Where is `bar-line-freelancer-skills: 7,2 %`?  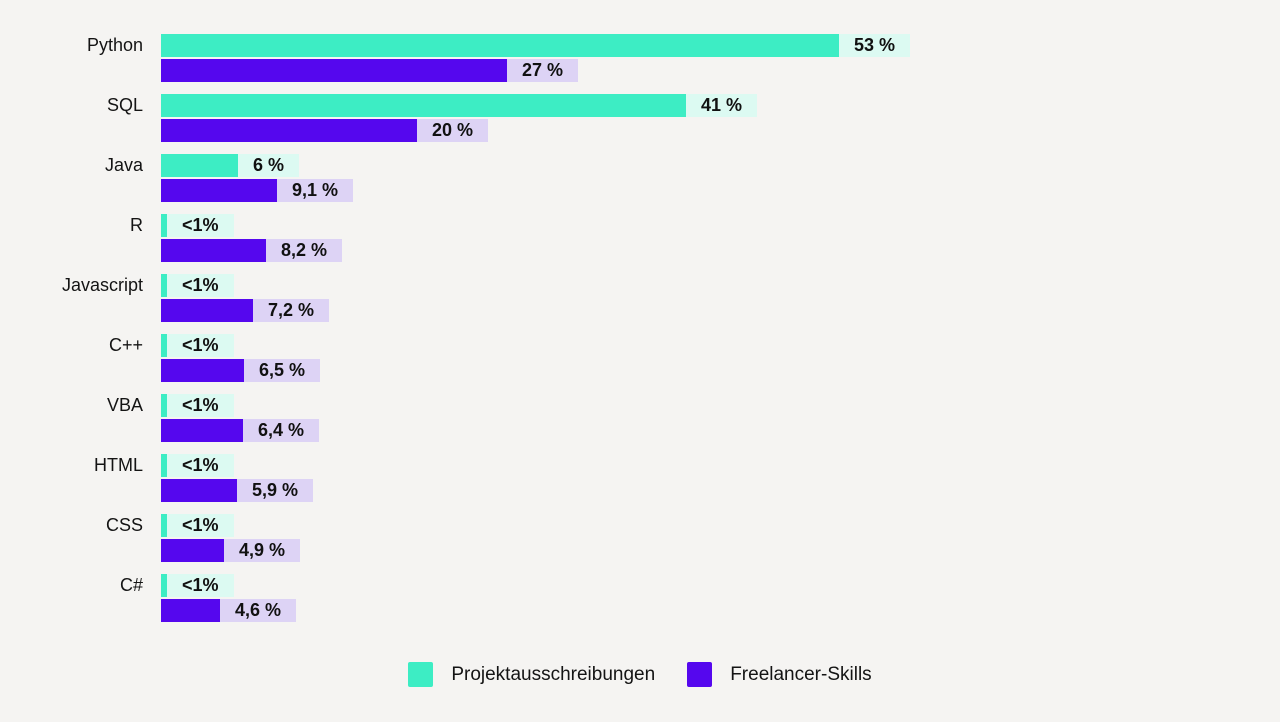
bar-line-freelancer-skills: 7,2 % is located at coordinates (245, 310).